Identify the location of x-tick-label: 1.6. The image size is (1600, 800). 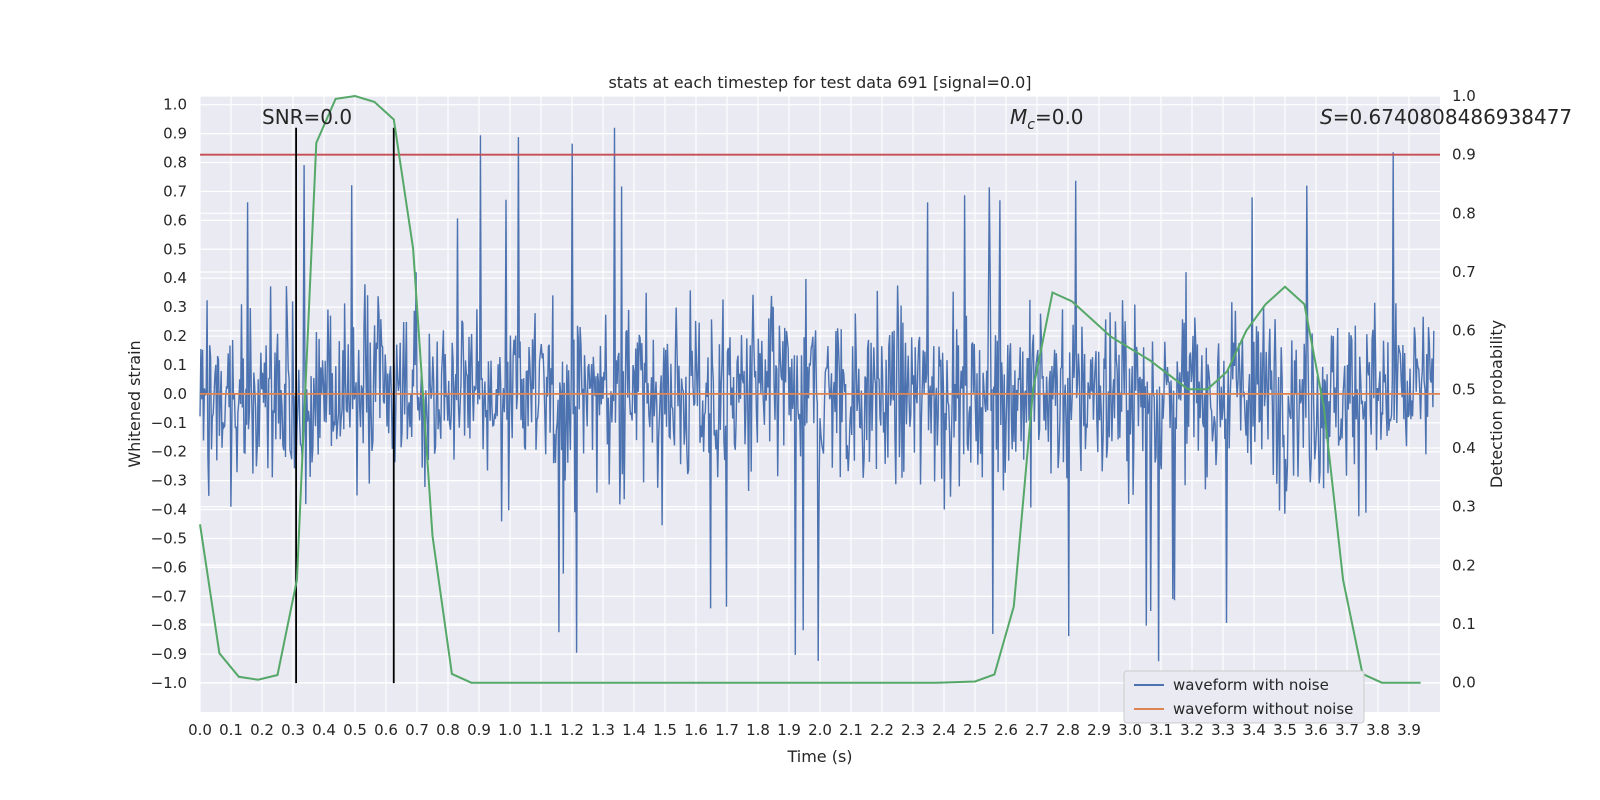
(696, 730).